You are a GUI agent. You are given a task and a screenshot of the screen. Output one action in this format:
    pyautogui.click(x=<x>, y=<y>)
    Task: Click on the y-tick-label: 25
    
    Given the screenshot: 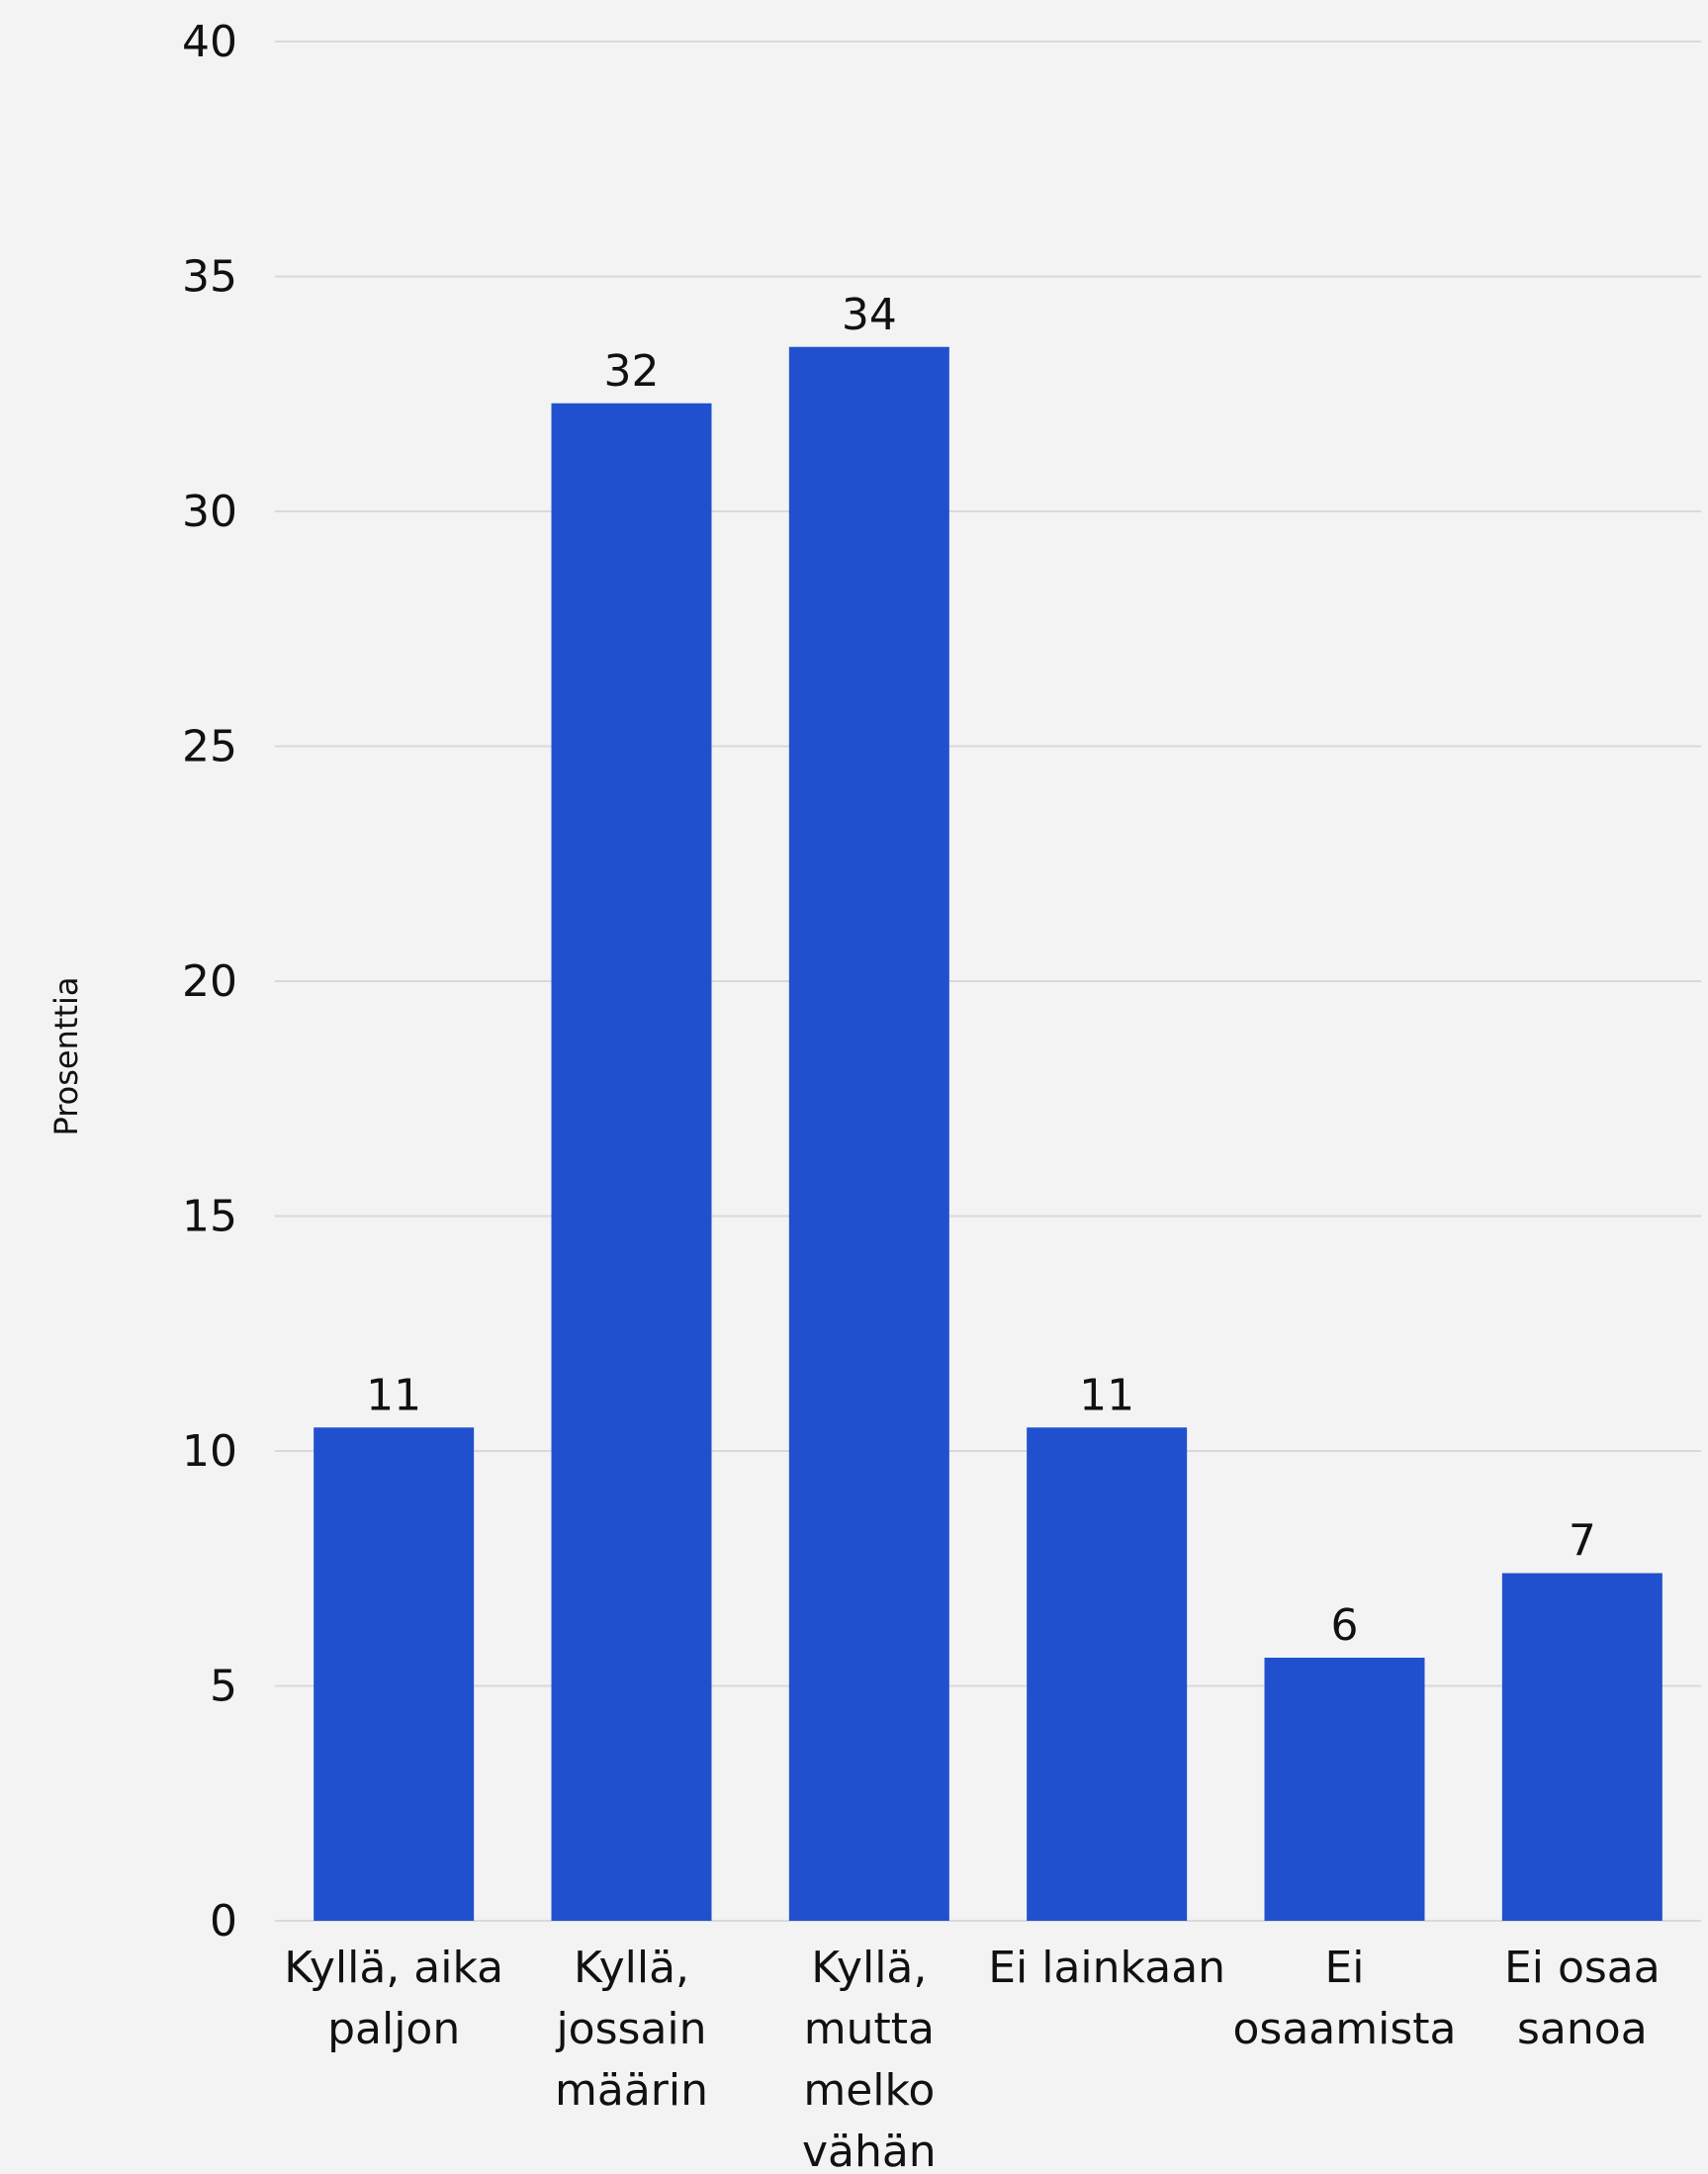 What is the action you would take?
    pyautogui.click(x=209, y=747)
    